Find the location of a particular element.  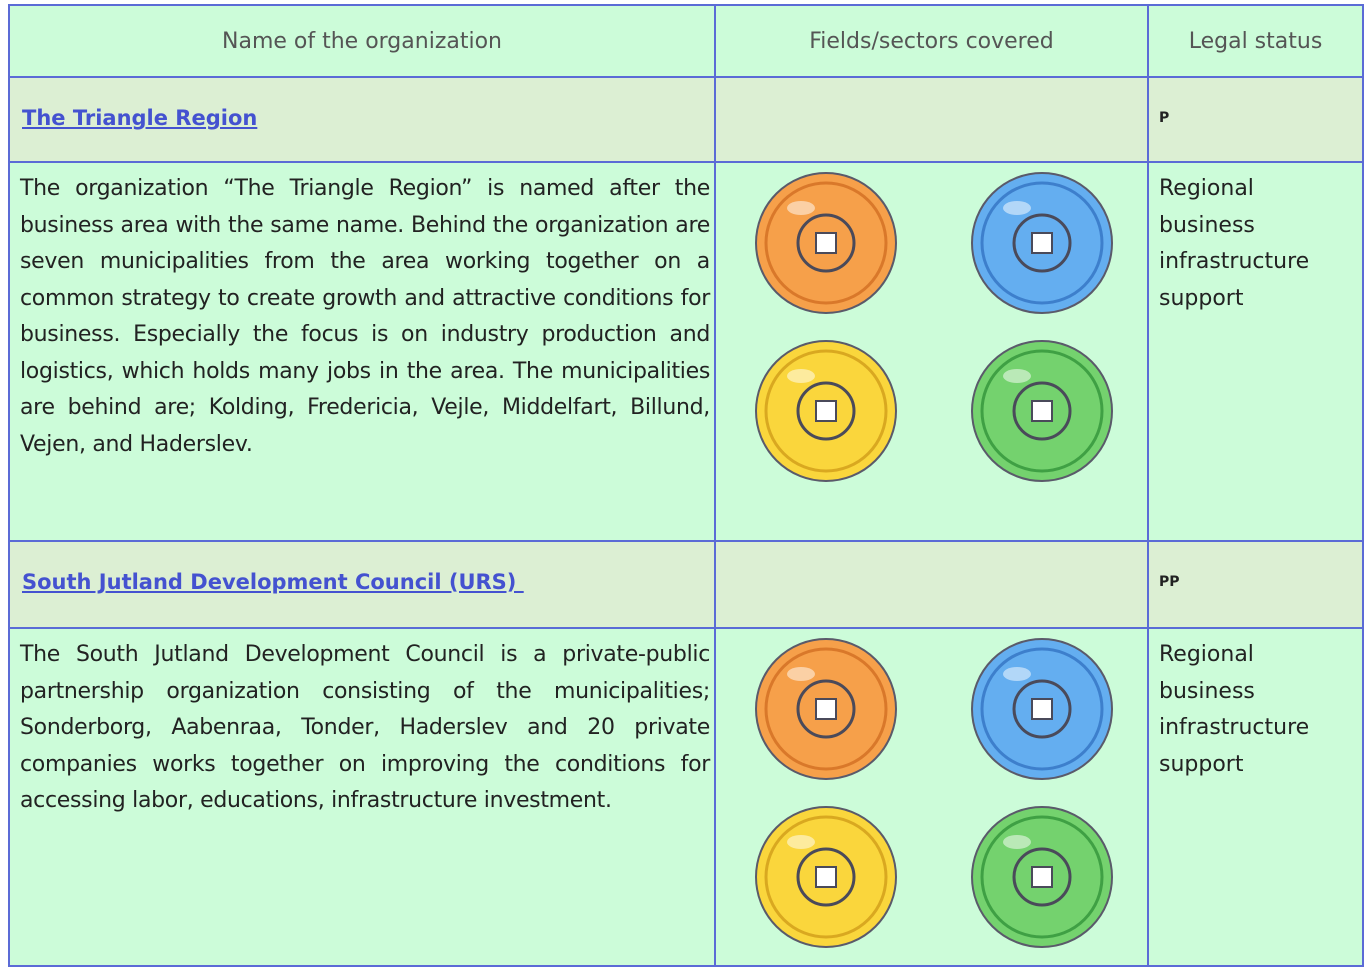

name-cell: South Jutland Development Council (URS) is located at coordinates (362, 584).